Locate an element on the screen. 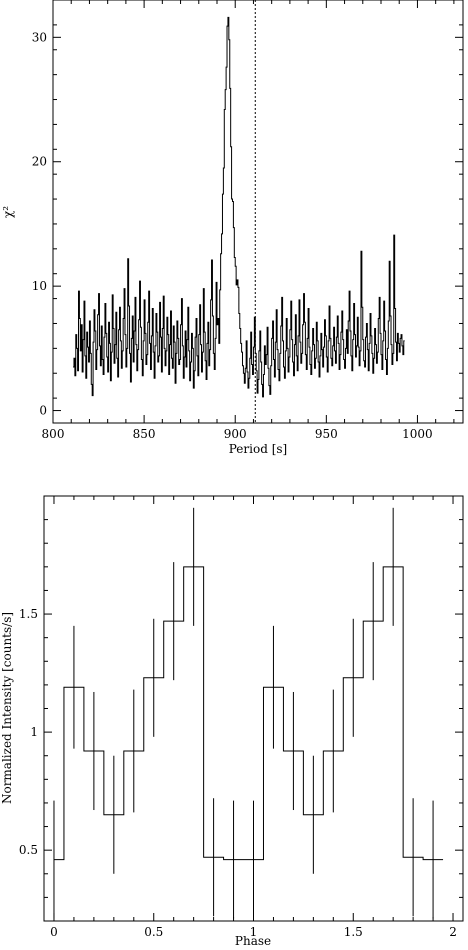  periodogram-xlabel: Period [s] is located at coordinates (258, 449).